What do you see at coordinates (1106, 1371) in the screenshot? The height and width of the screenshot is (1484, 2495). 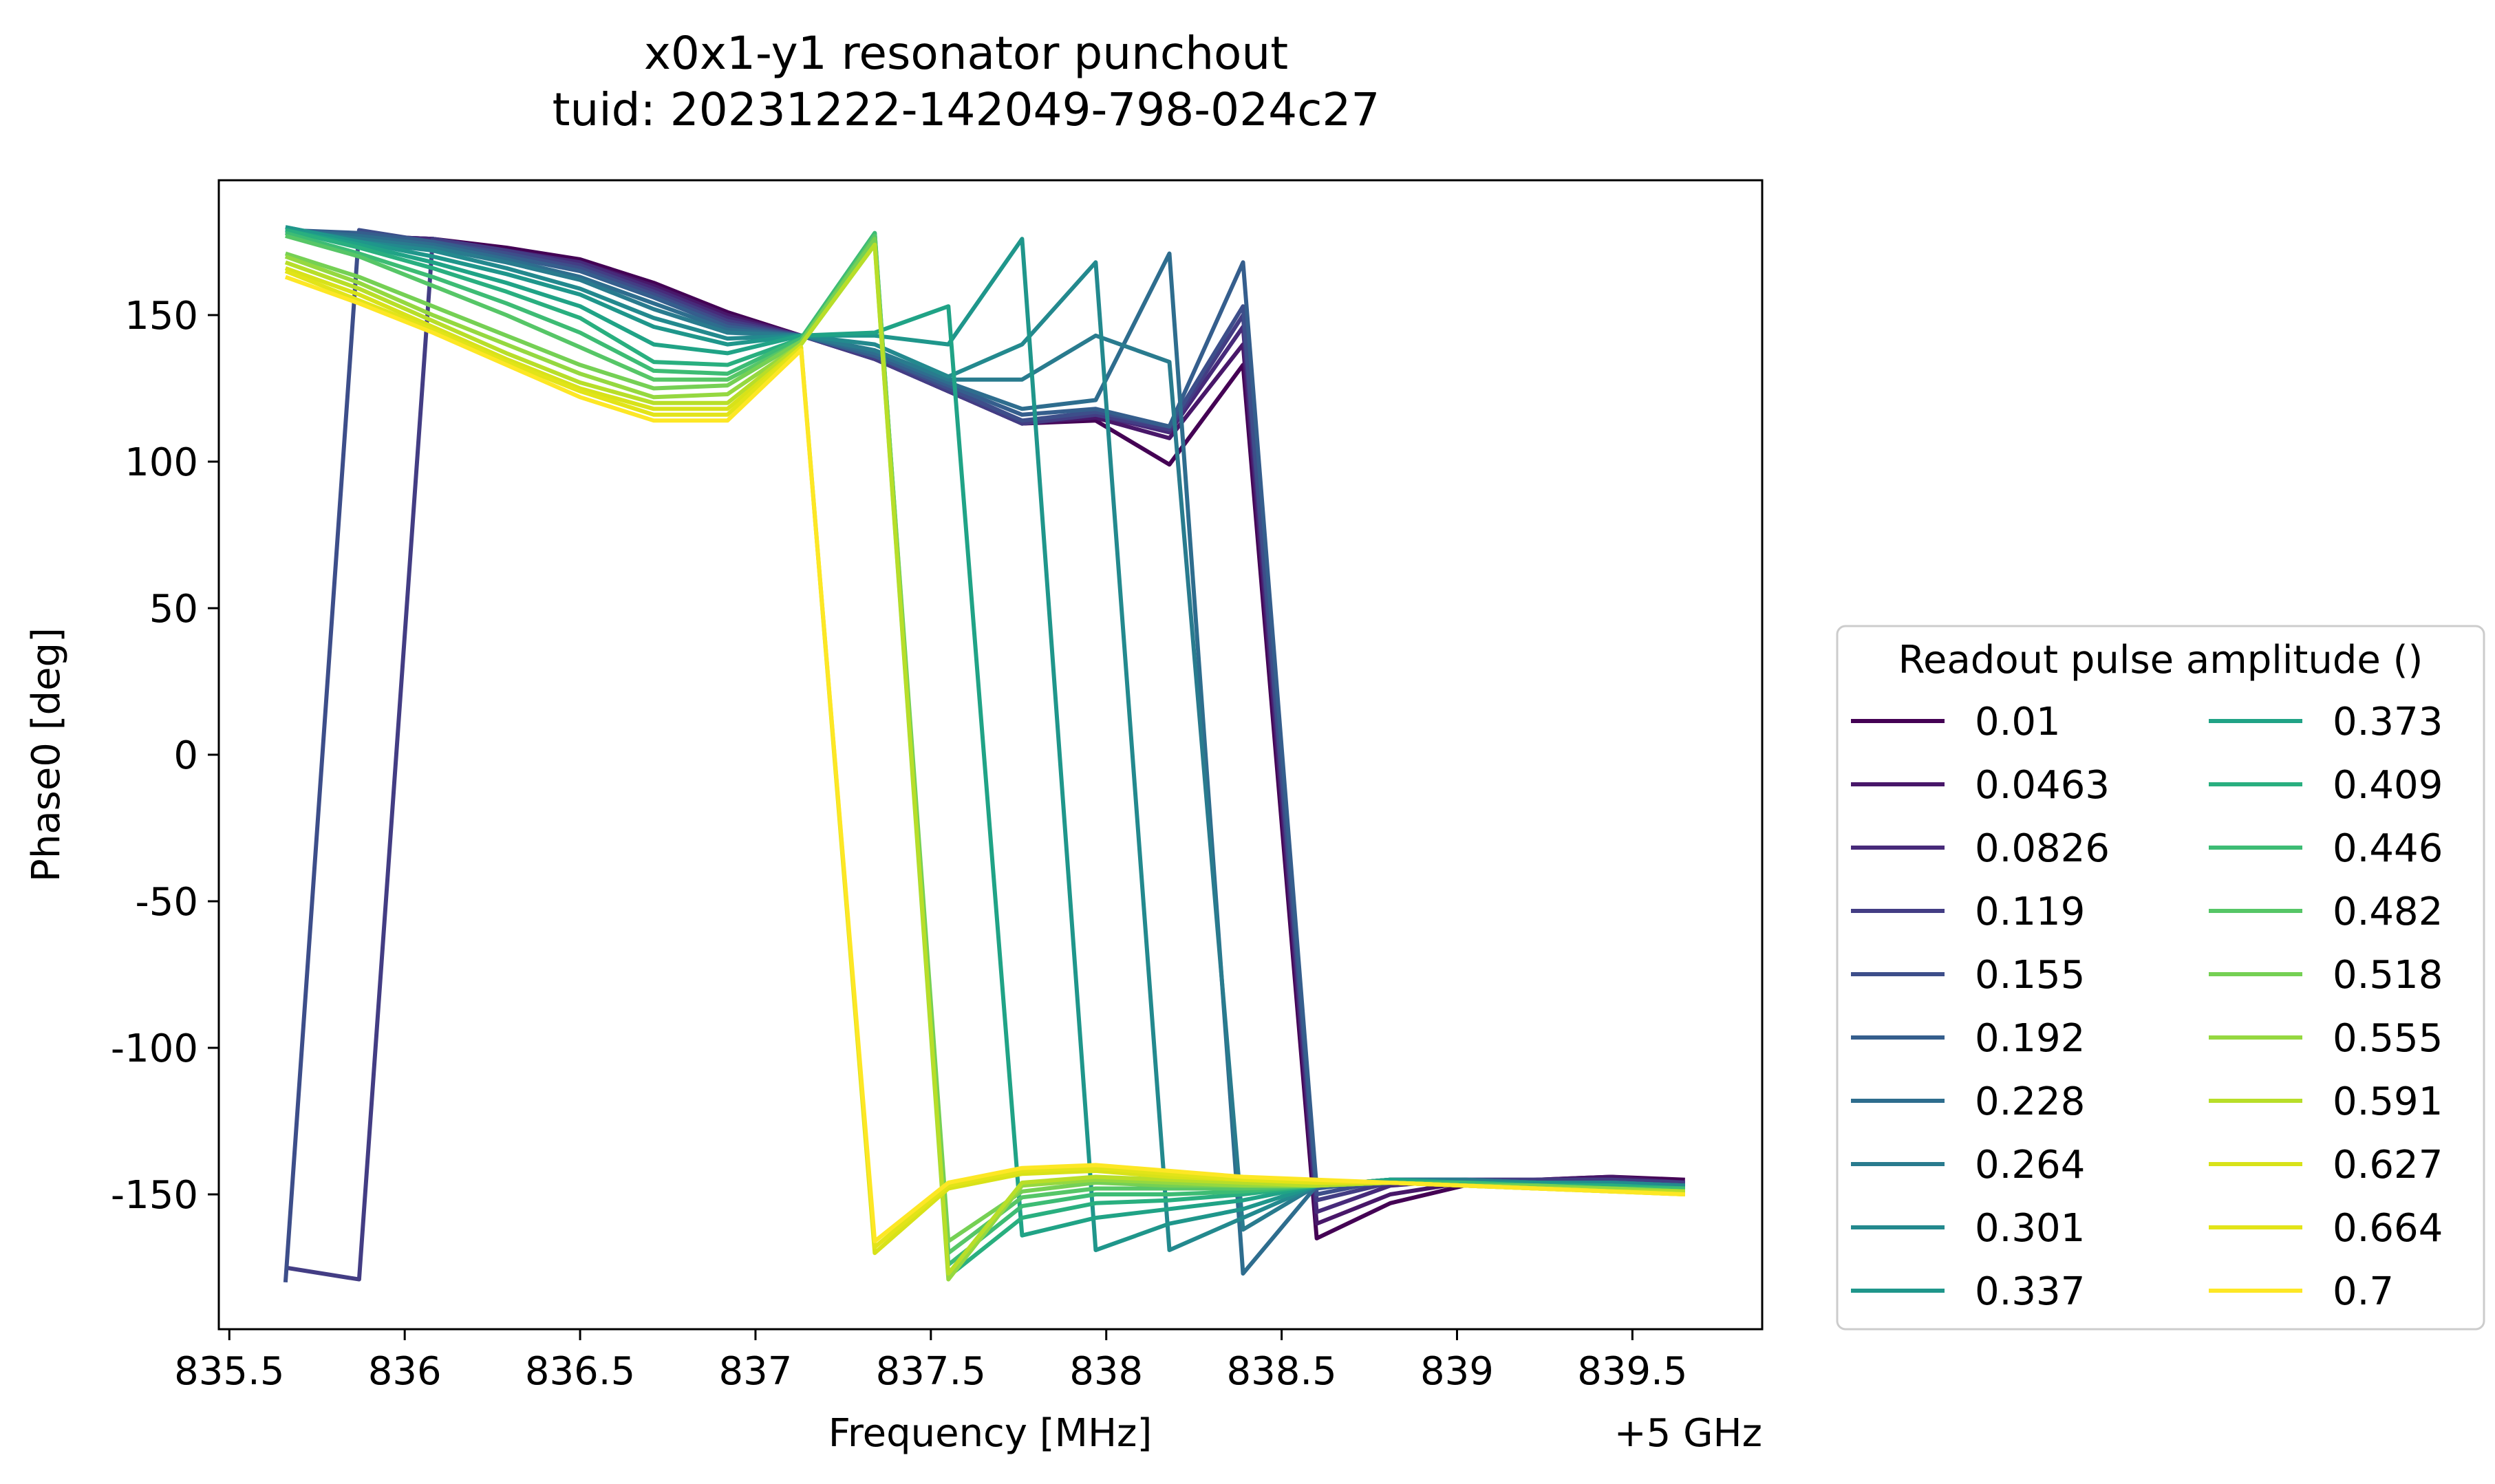 I see `x-tick-label: 838` at bounding box center [1106, 1371].